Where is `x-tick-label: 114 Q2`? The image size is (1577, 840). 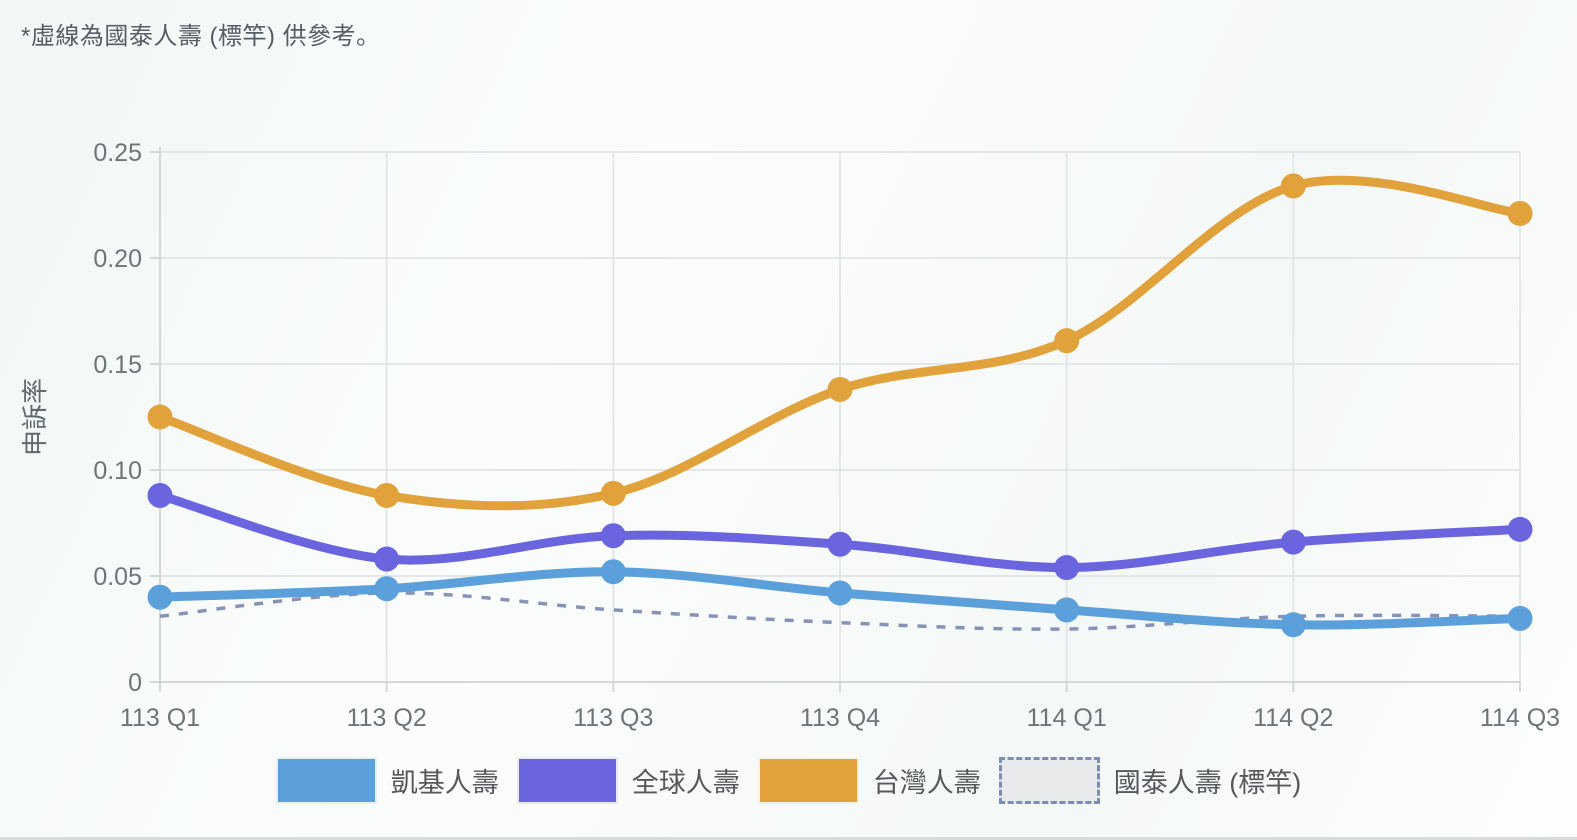 x-tick-label: 114 Q2 is located at coordinates (1293, 718).